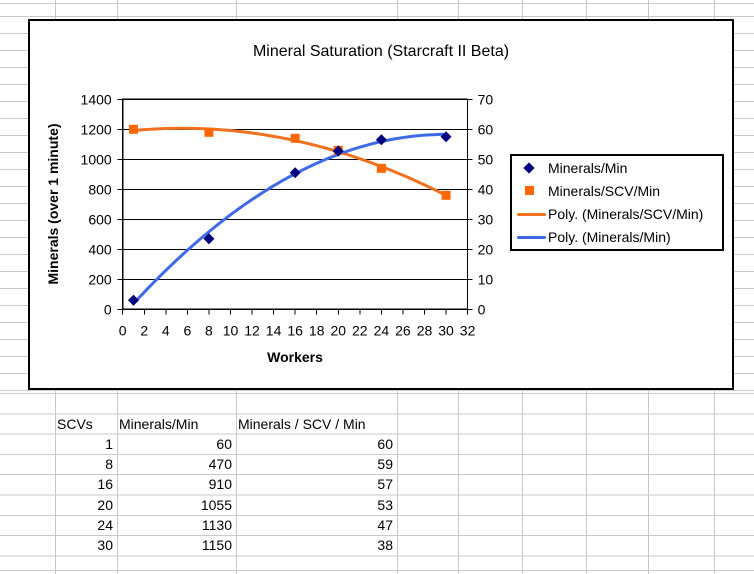 The width and height of the screenshot is (754, 574). Describe the element at coordinates (109, 464) in the screenshot. I see `cell: 8` at that location.